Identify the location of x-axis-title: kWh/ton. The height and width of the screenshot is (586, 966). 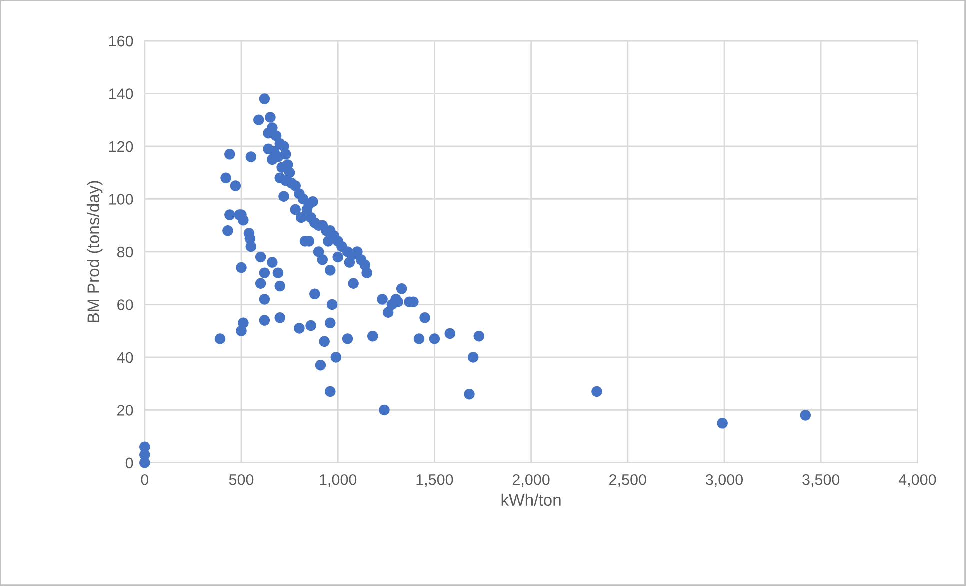
(531, 500).